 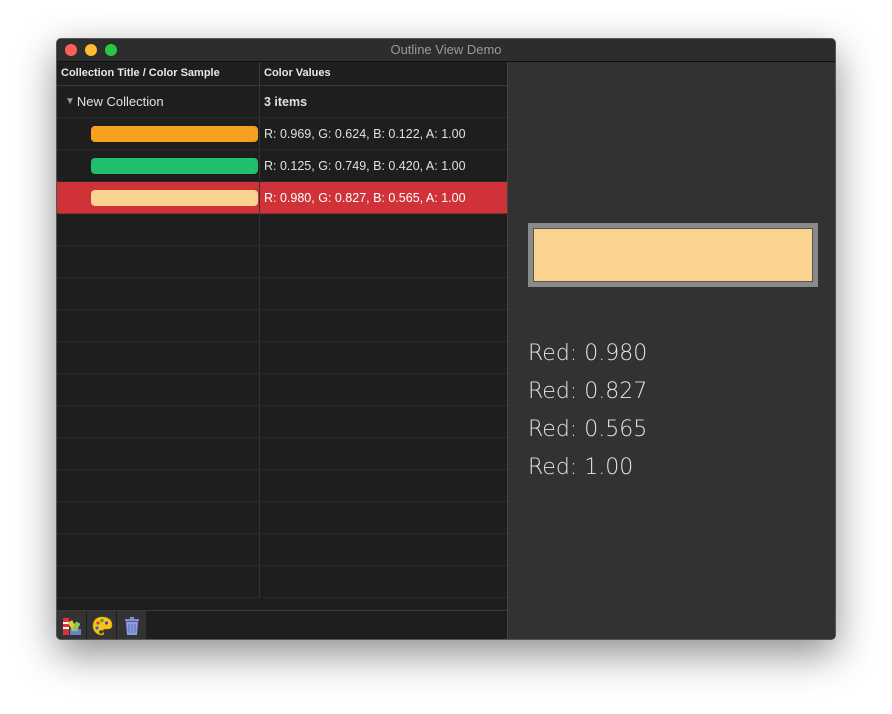 What do you see at coordinates (70, 101) in the screenshot?
I see `disclosure-triangle-icon: ▼` at bounding box center [70, 101].